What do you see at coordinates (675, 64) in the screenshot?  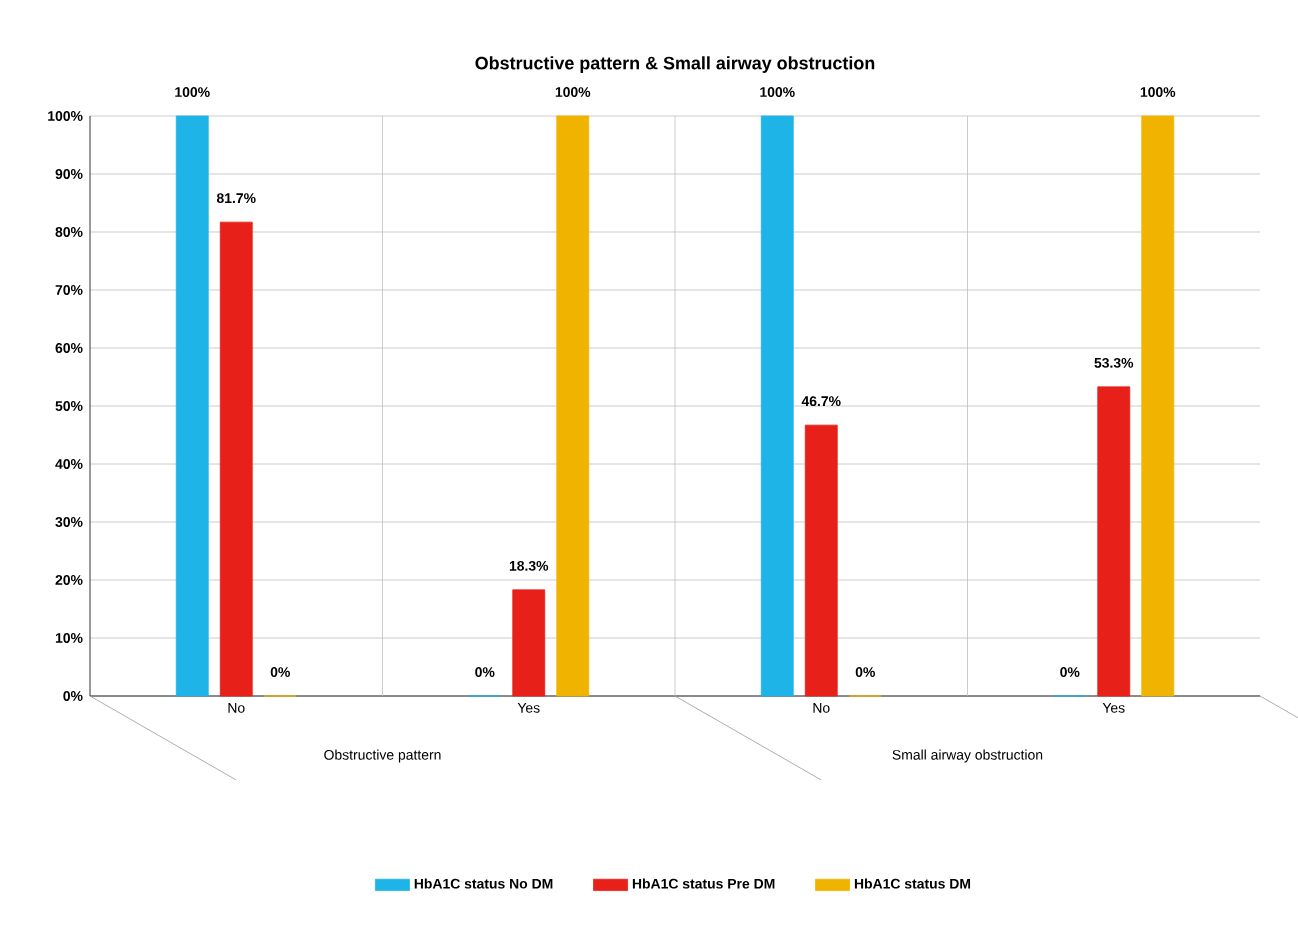 I see `chart-title: Obstructive pattern & Small airway obstruction` at bounding box center [675, 64].